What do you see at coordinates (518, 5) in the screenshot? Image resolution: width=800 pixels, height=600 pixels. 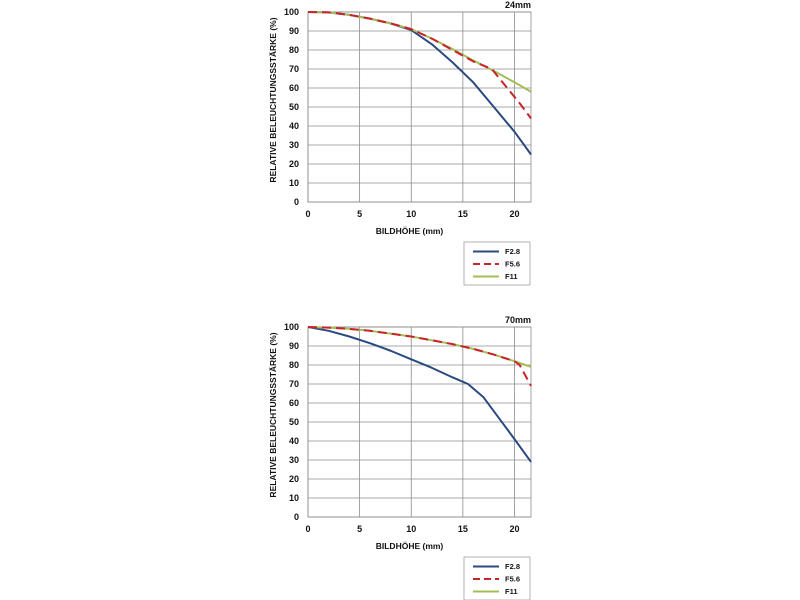 I see `chart-title: 24mm` at bounding box center [518, 5].